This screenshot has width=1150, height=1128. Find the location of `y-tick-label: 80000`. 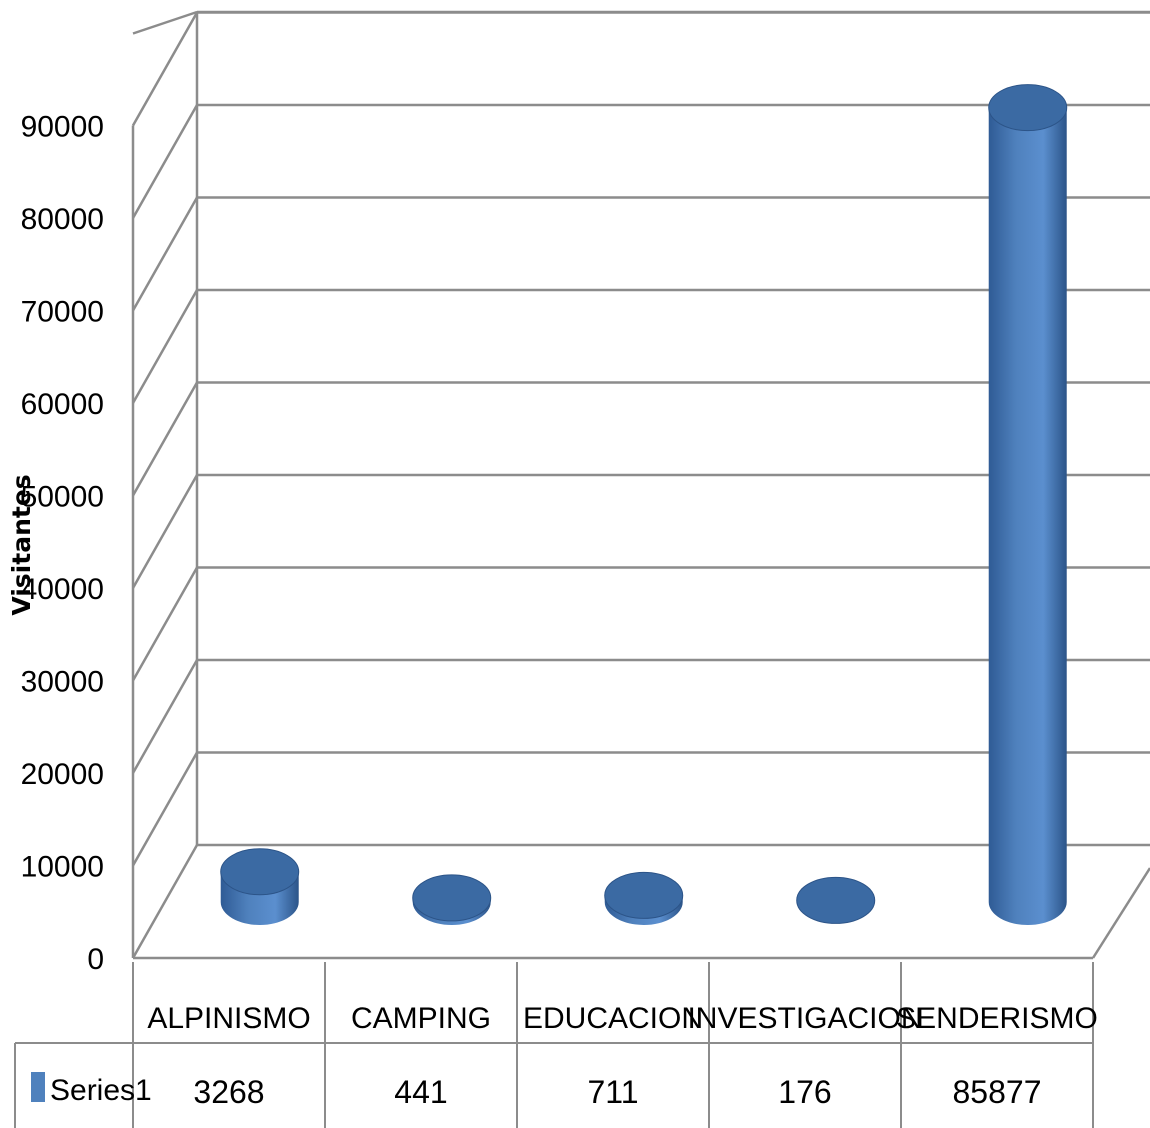

y-tick-label: 80000 is located at coordinates (62, 219).